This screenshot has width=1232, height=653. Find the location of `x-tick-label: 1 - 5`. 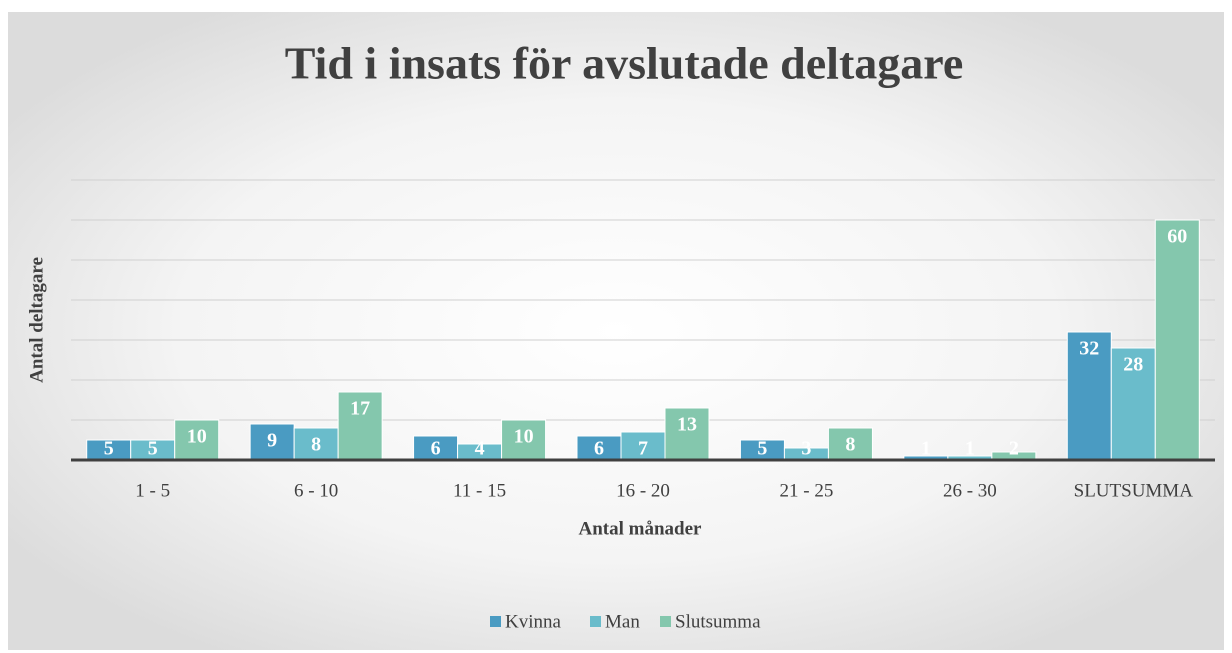

x-tick-label: 1 - 5 is located at coordinates (152, 490).